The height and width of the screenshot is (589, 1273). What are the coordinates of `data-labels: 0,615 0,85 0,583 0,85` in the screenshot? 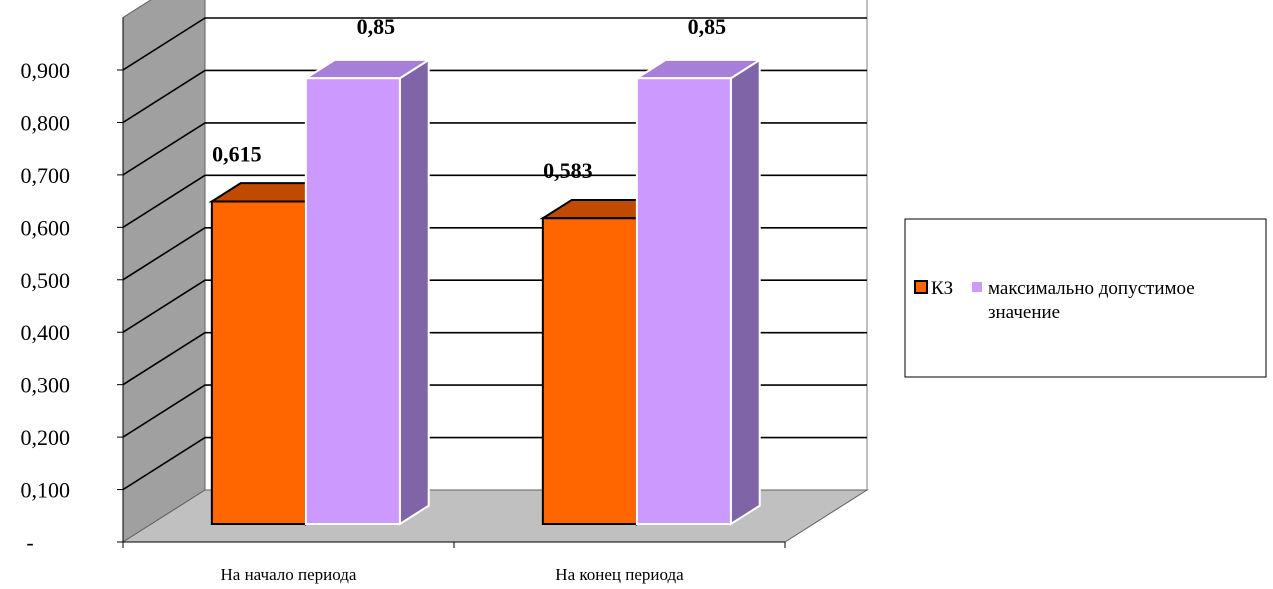 It's located at (469, 98).